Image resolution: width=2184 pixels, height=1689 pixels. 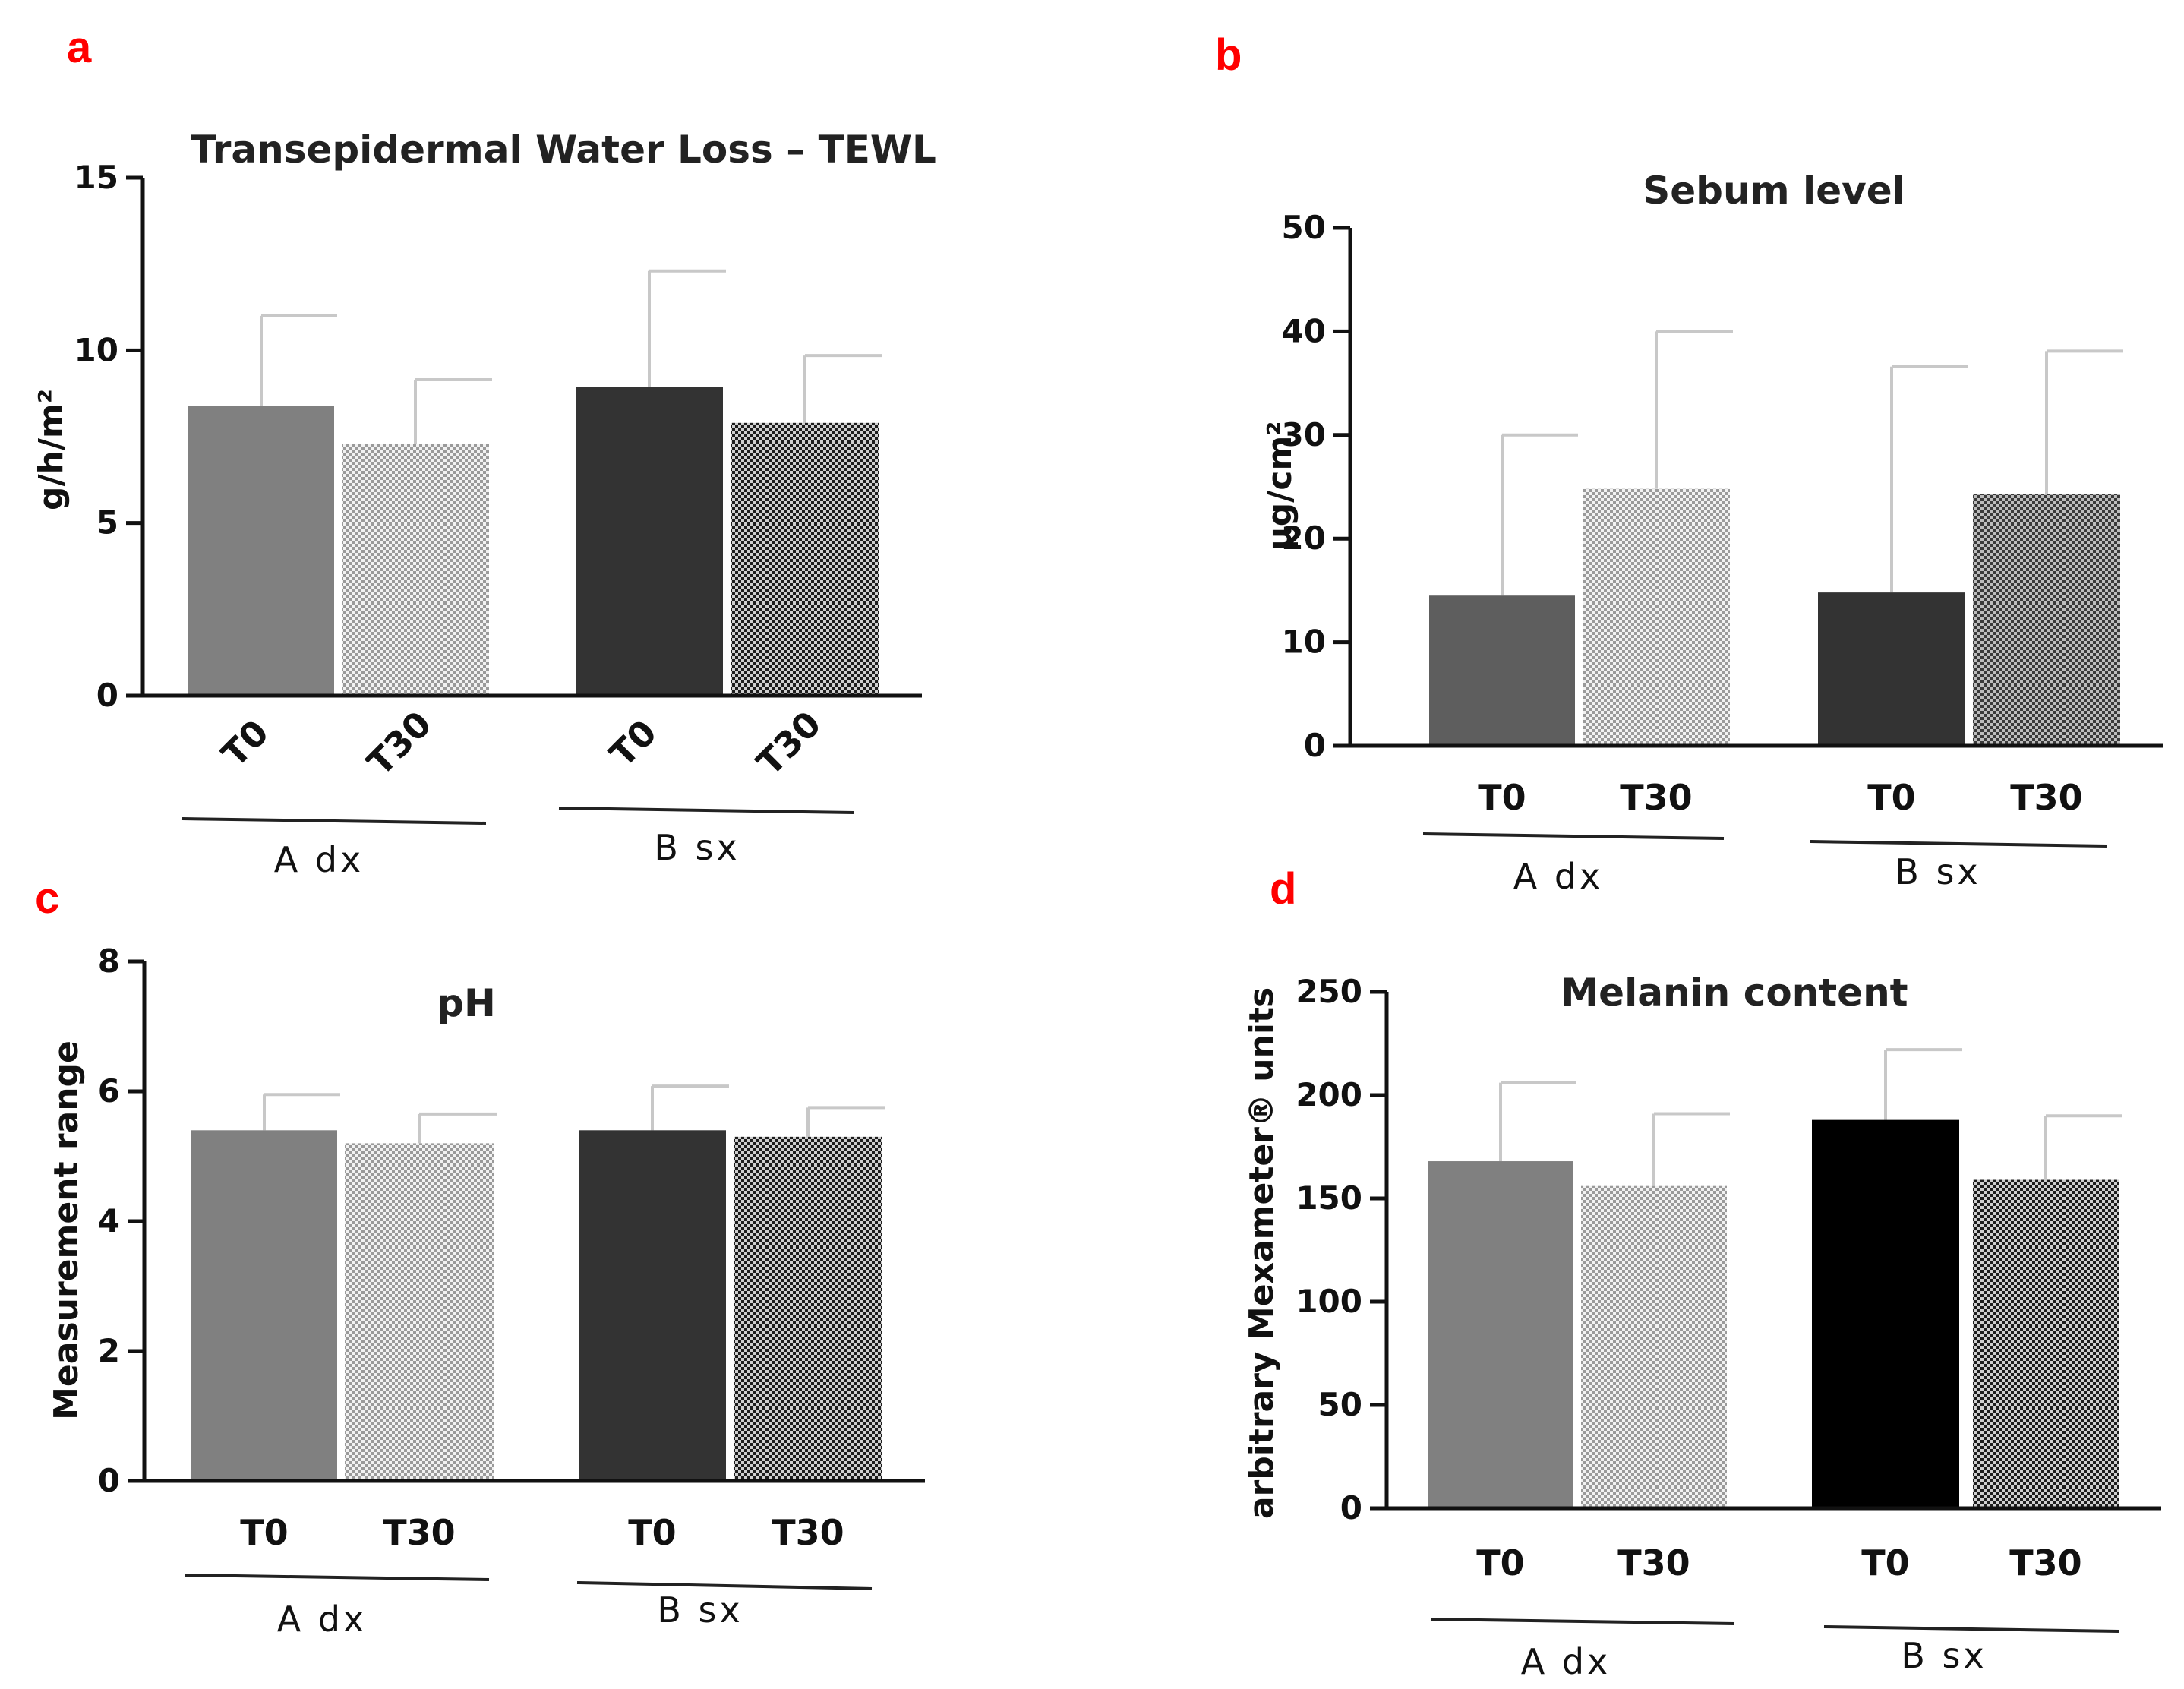 What do you see at coordinates (1280, 486) in the screenshot?
I see `panel-b-y-axis-label: μg/cm²` at bounding box center [1280, 486].